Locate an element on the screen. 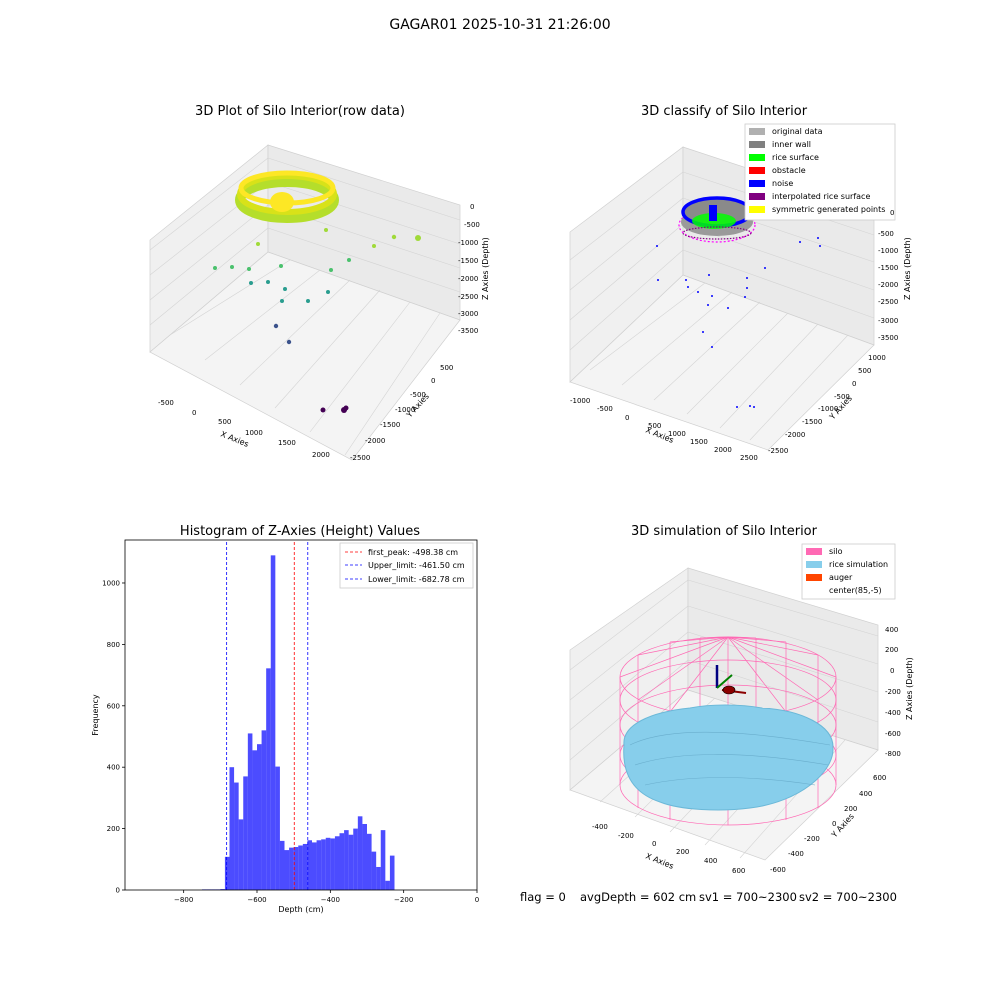 The height and width of the screenshot is (1000, 1000). sim-ytick: -400 is located at coordinates (796, 854).